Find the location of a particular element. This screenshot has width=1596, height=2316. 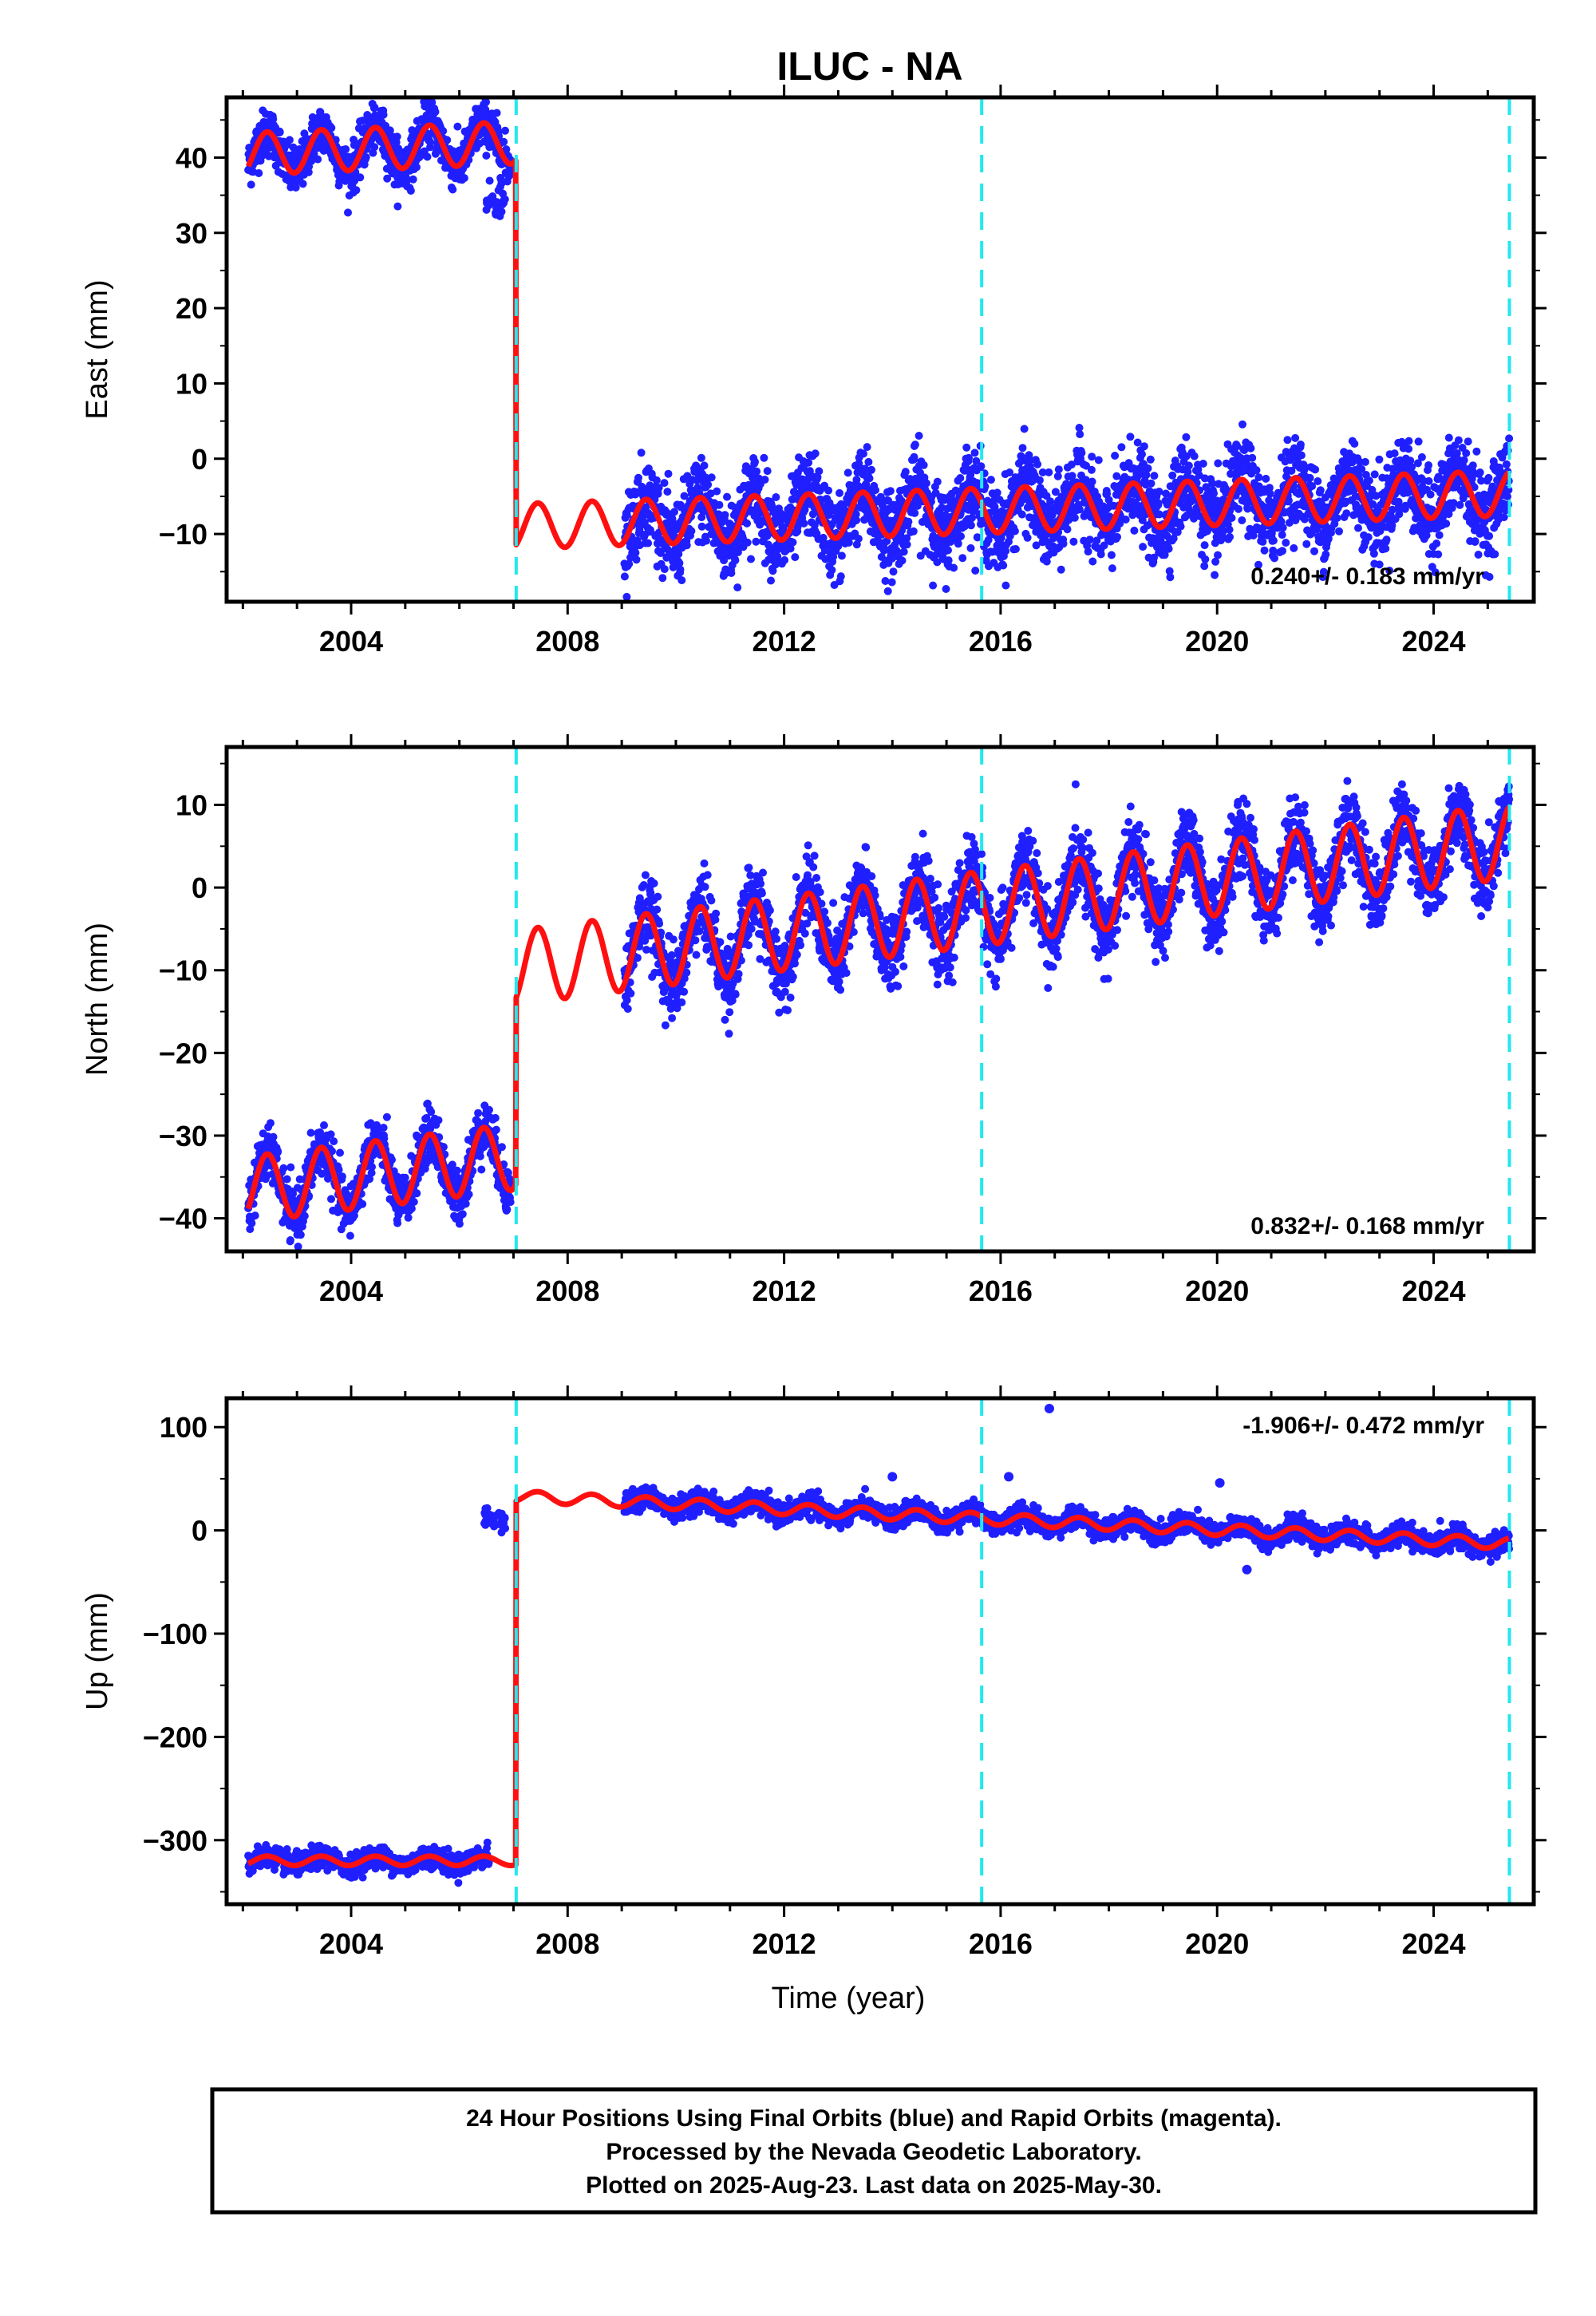

x-tick-label: 2012 is located at coordinates (784, 641).